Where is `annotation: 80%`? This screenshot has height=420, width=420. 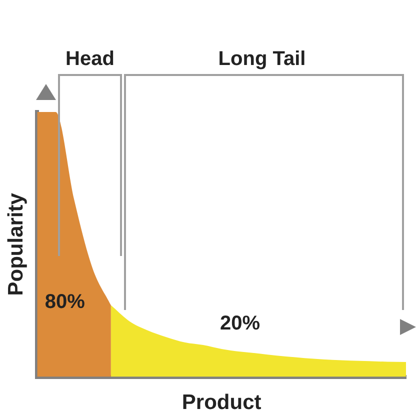 annotation: 80% is located at coordinates (65, 302).